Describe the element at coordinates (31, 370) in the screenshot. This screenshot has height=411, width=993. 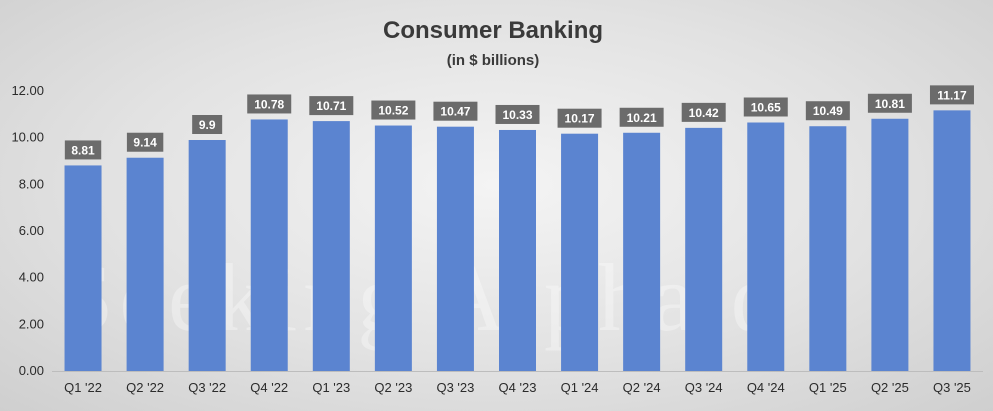
I see `y-tick-label: 0.00` at that location.